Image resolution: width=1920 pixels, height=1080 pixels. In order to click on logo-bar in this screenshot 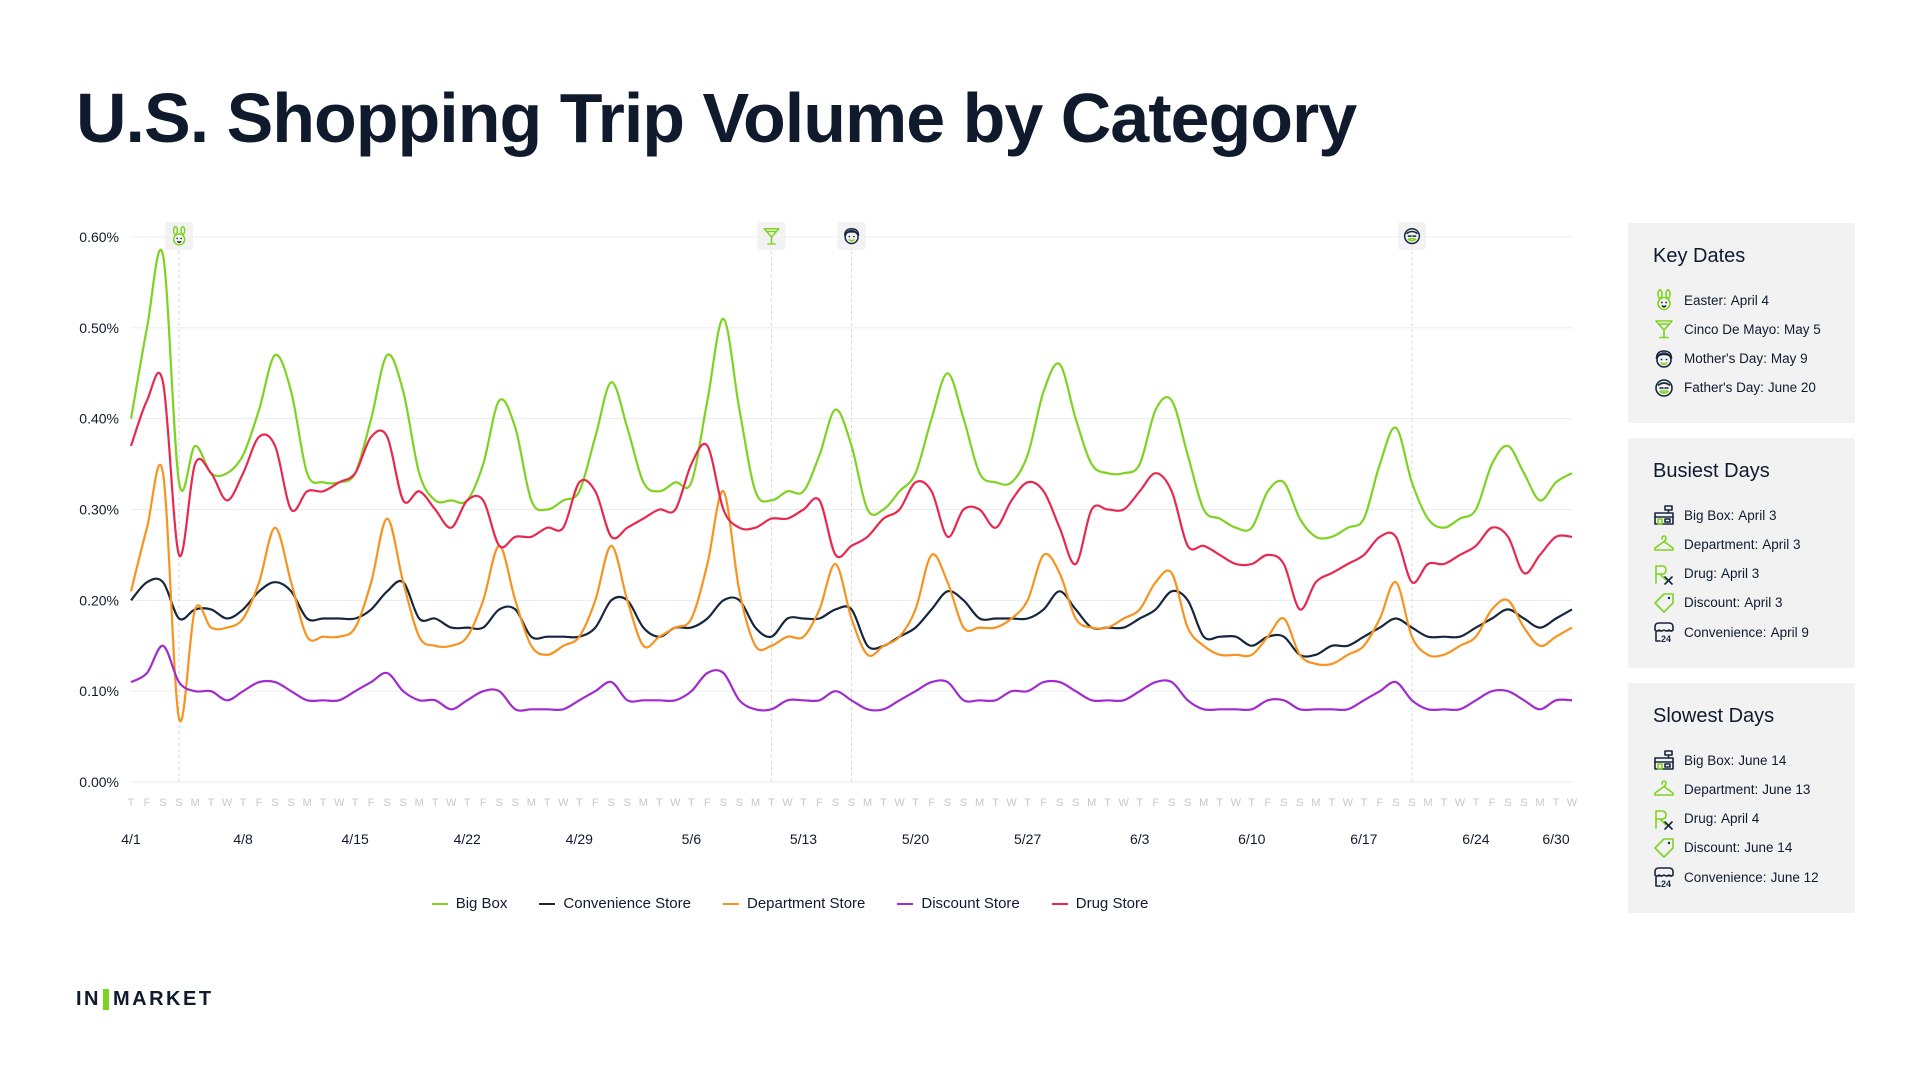, I will do `click(106, 999)`.